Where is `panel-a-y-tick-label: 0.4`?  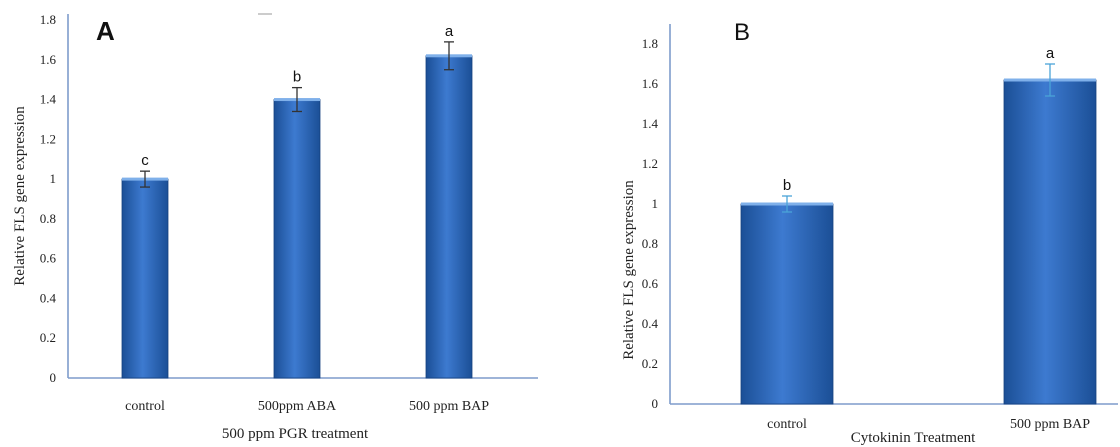
panel-a-y-tick-label: 0.4 is located at coordinates (48, 297).